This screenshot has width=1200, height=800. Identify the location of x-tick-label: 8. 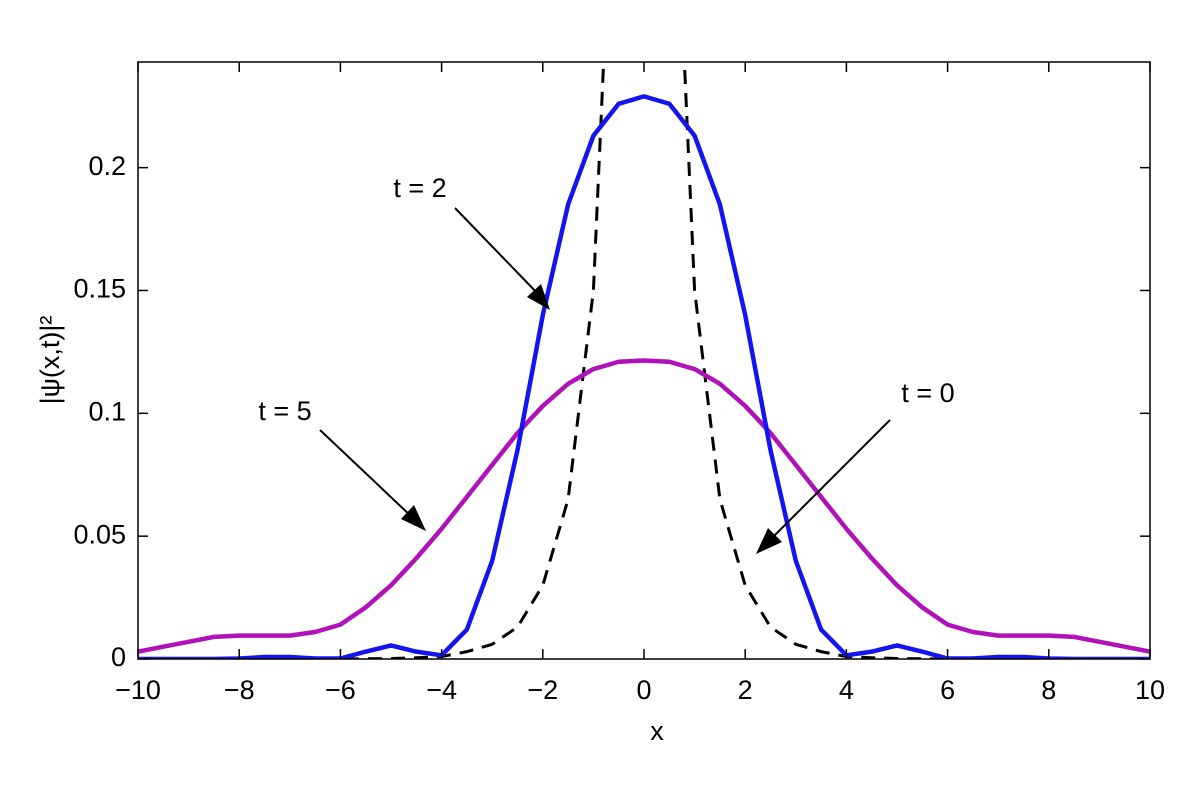
(1048, 690).